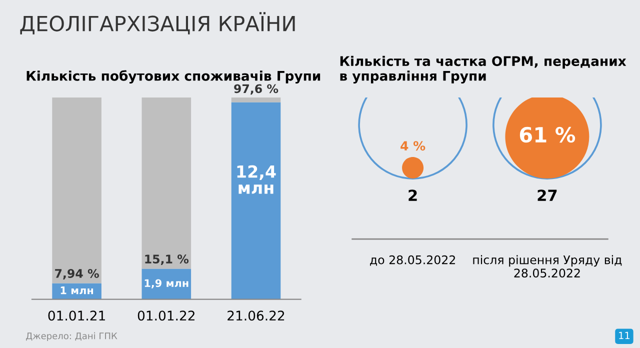 This screenshot has width=640, height=348. Describe the element at coordinates (624, 336) in the screenshot. I see `text: 11` at that location.